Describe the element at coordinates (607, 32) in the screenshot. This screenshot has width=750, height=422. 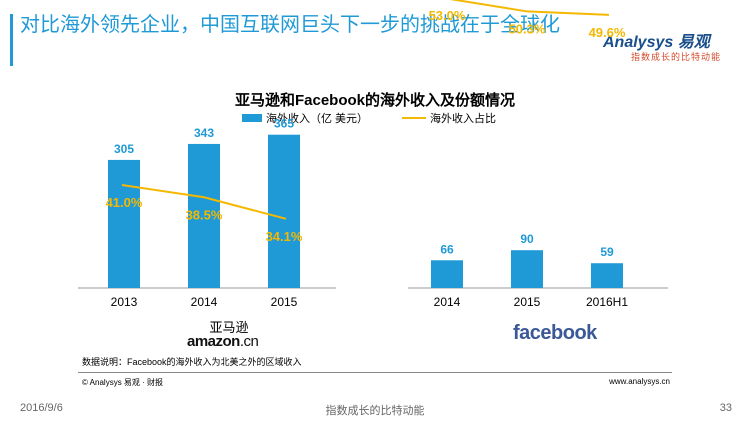
I see `share-value-label: 49.6%` at that location.